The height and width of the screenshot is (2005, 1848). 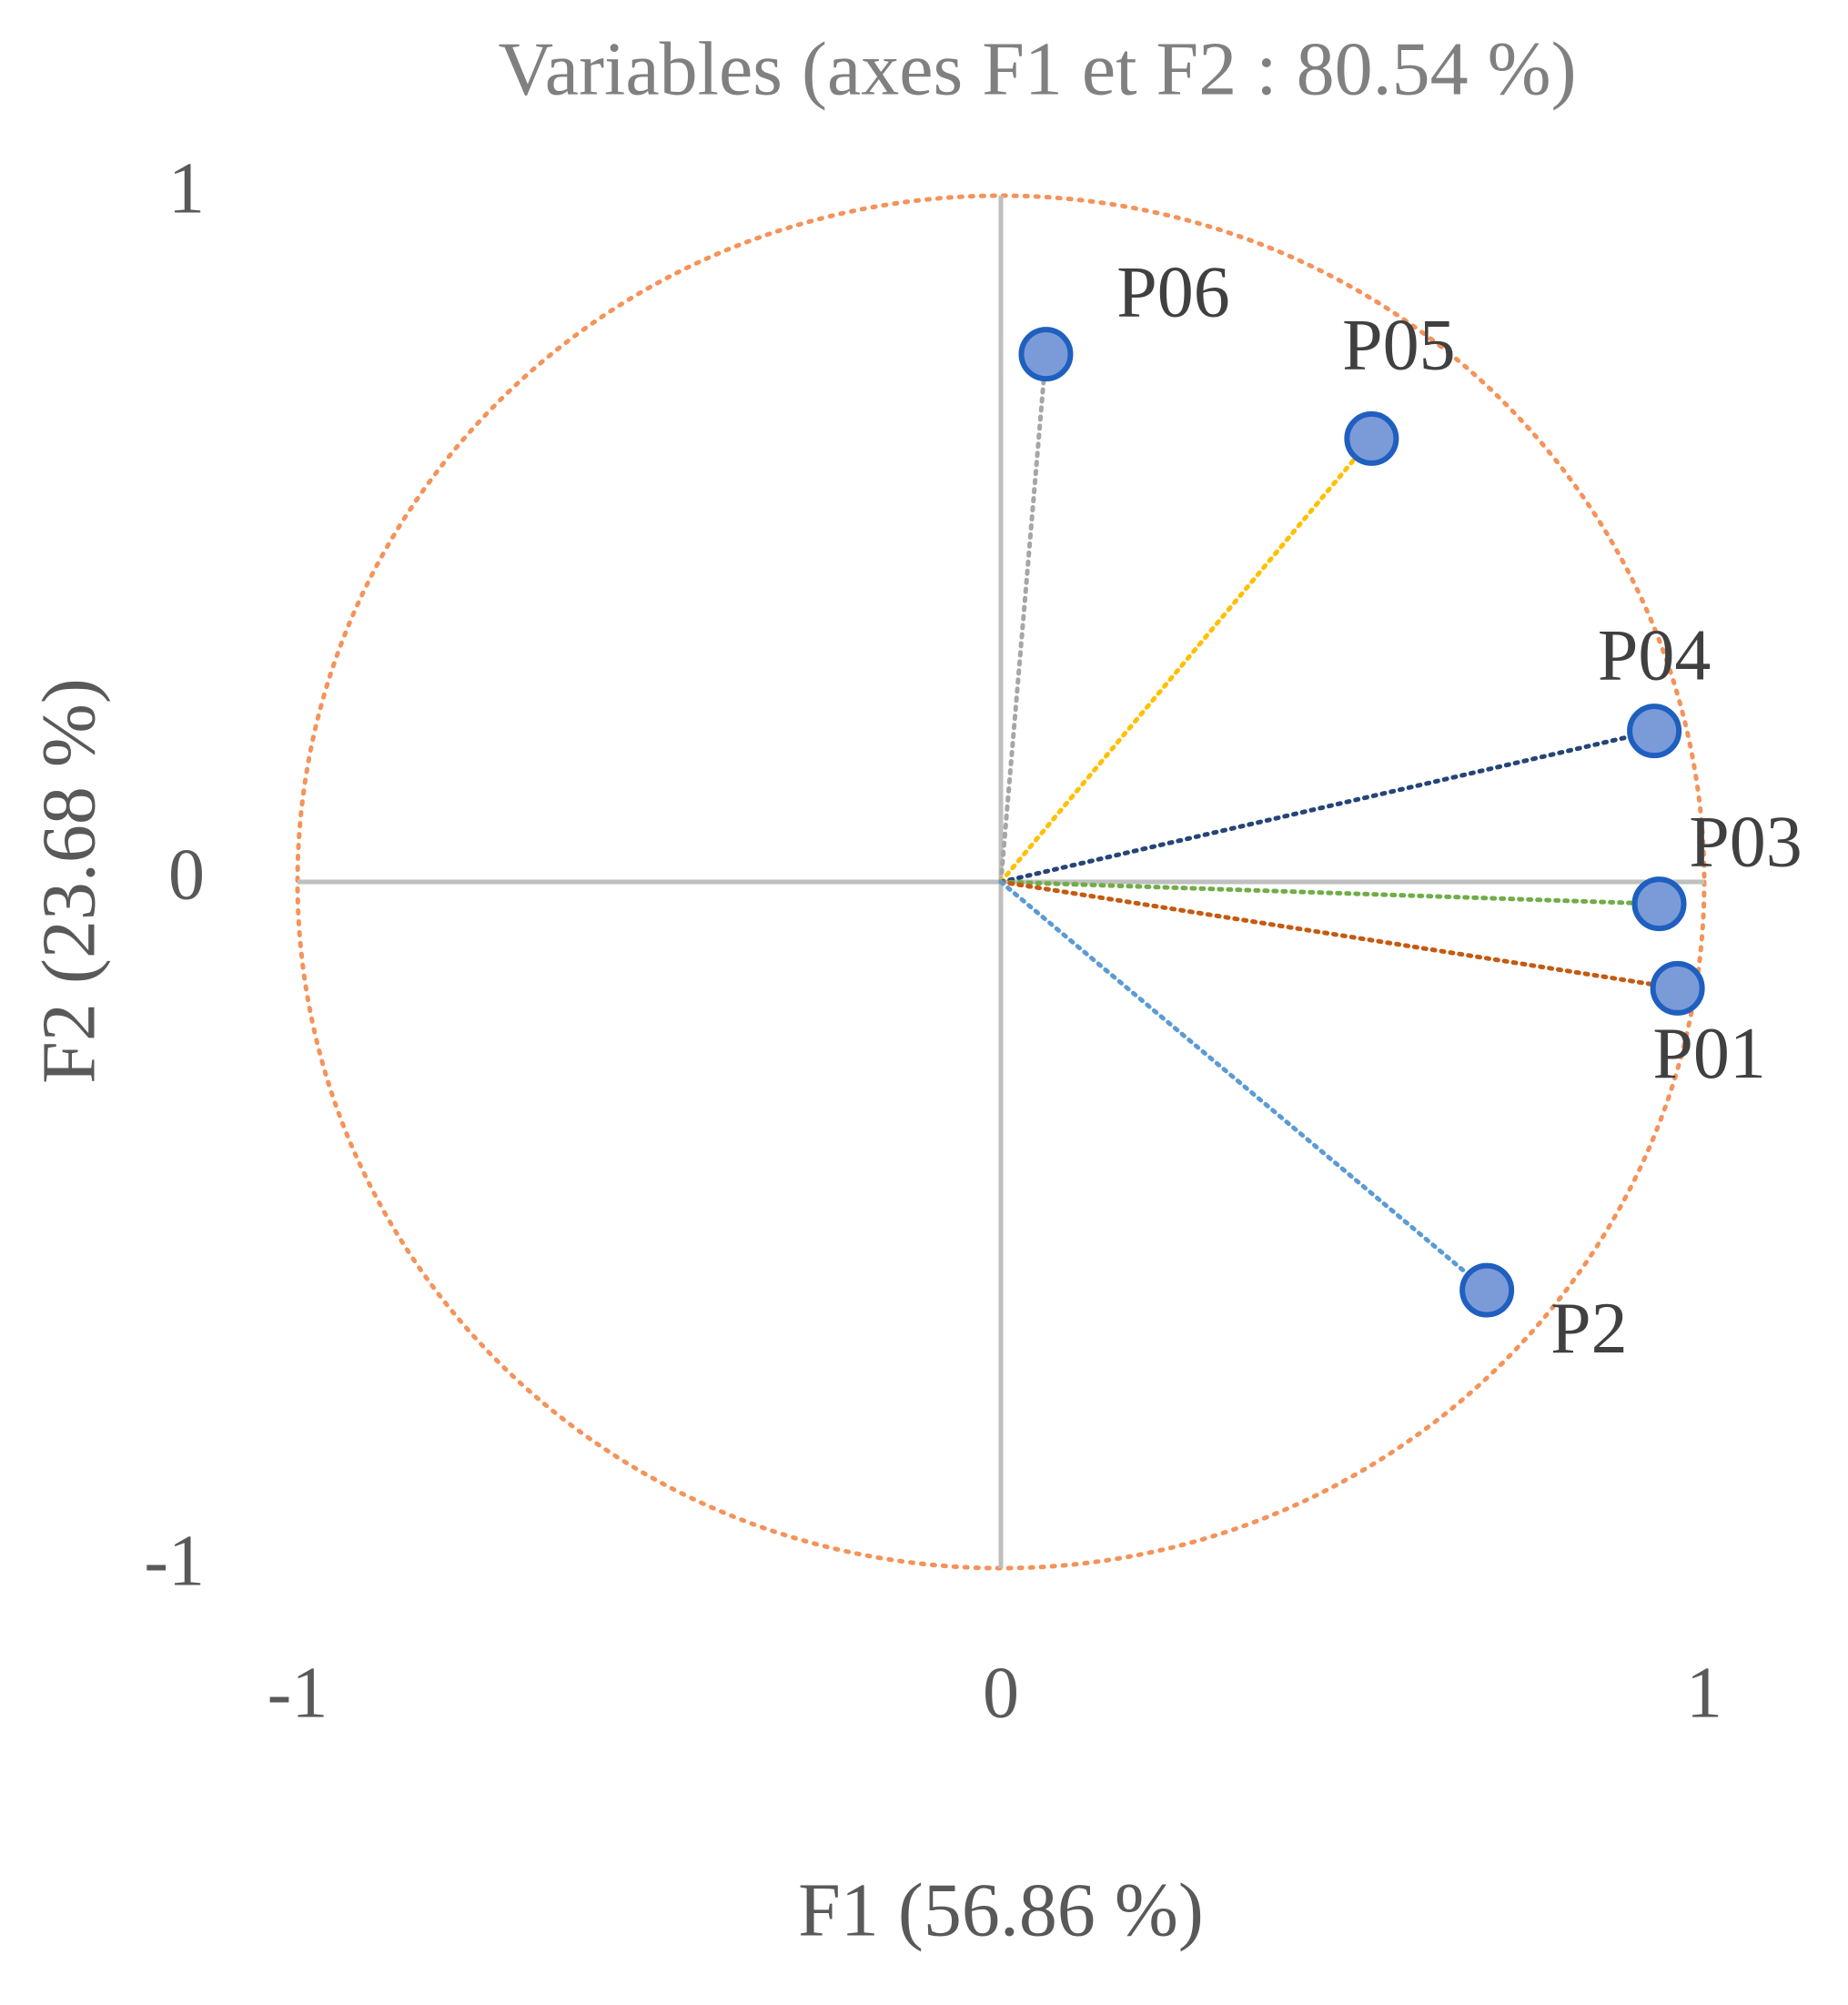 What do you see at coordinates (174, 1561) in the screenshot?
I see `y-tick-label: -1` at bounding box center [174, 1561].